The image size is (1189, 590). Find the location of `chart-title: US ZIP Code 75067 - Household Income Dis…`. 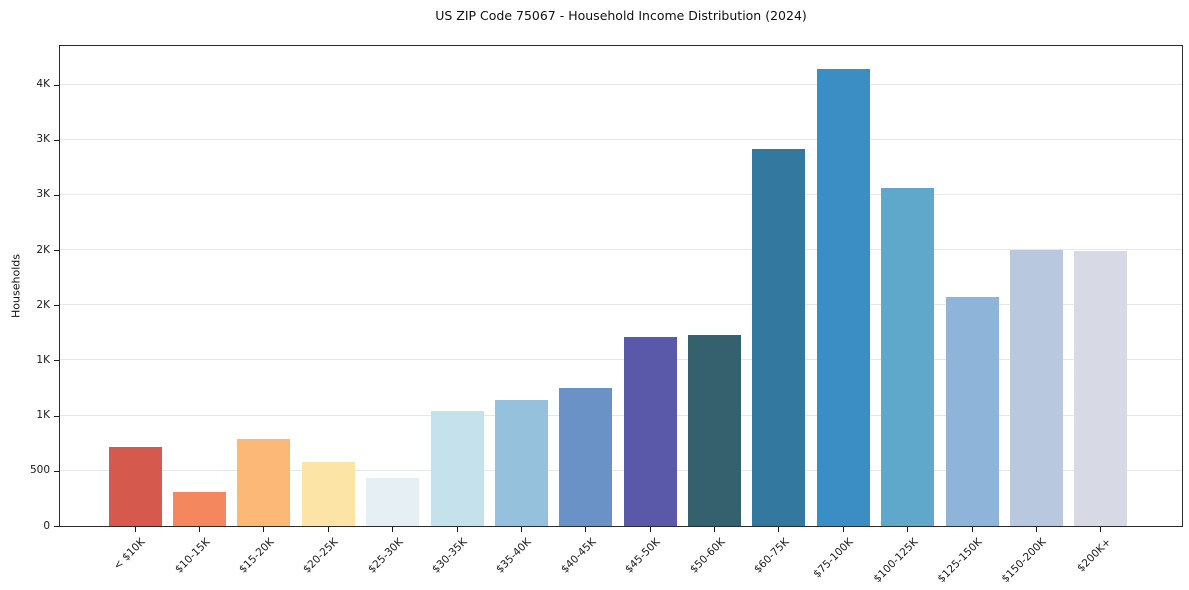

chart-title: US ZIP Code 75067 - Household Income Dis… is located at coordinates (621, 15).